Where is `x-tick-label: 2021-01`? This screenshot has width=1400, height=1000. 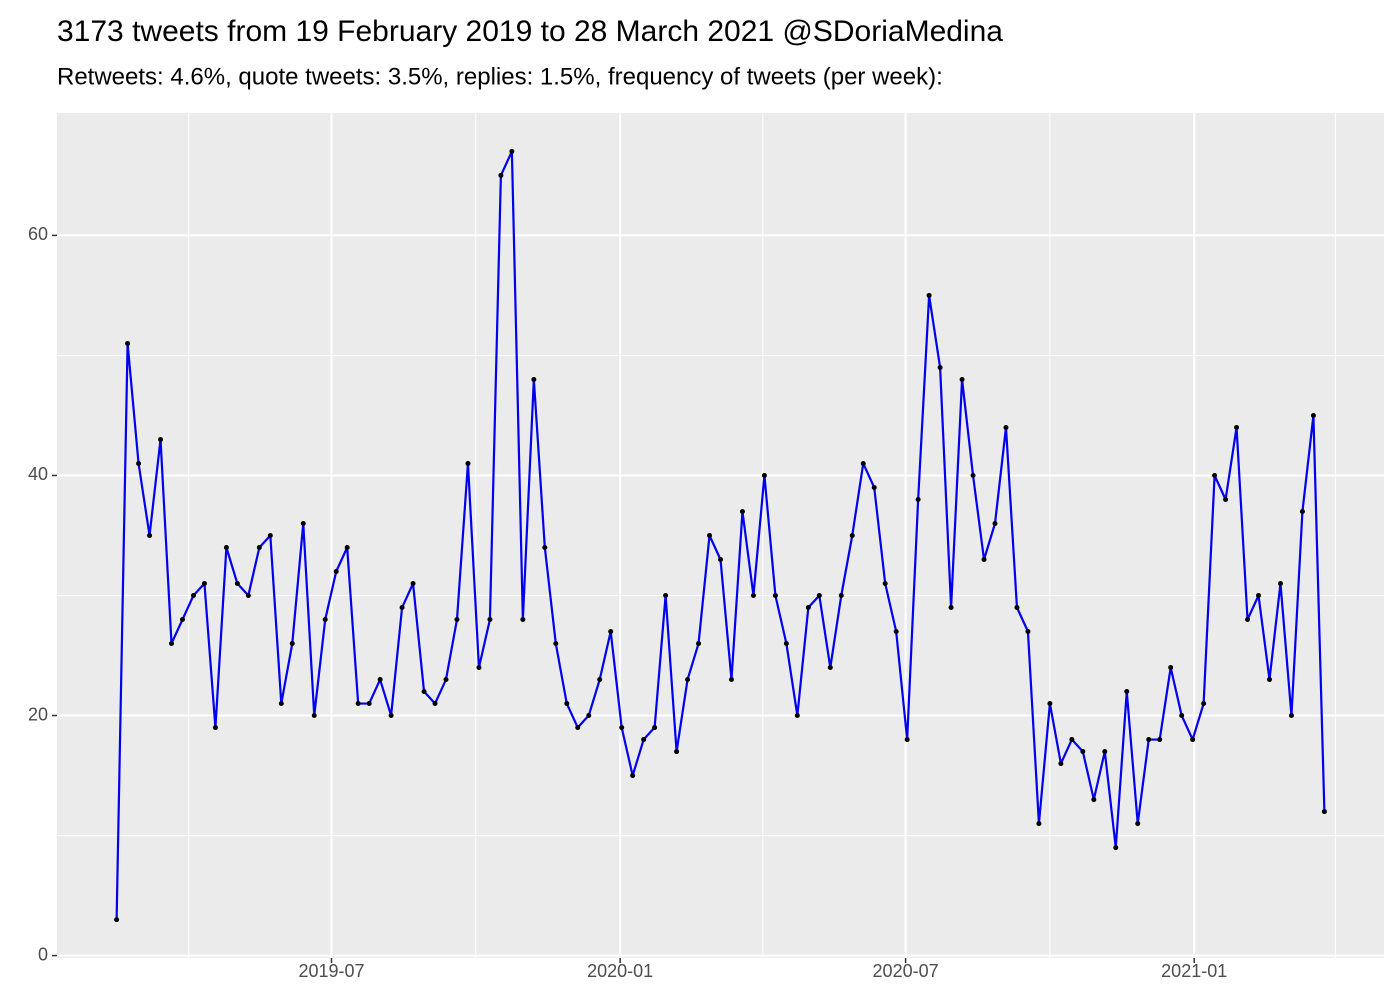 x-tick-label: 2021-01 is located at coordinates (1194, 971).